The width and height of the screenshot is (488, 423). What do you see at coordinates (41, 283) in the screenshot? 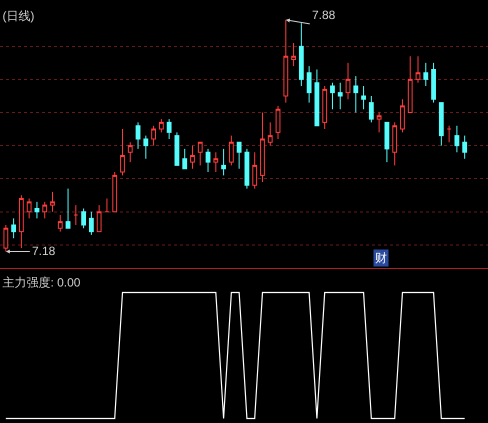
I see `chart-title: 主力强度: 0.00` at bounding box center [41, 283].